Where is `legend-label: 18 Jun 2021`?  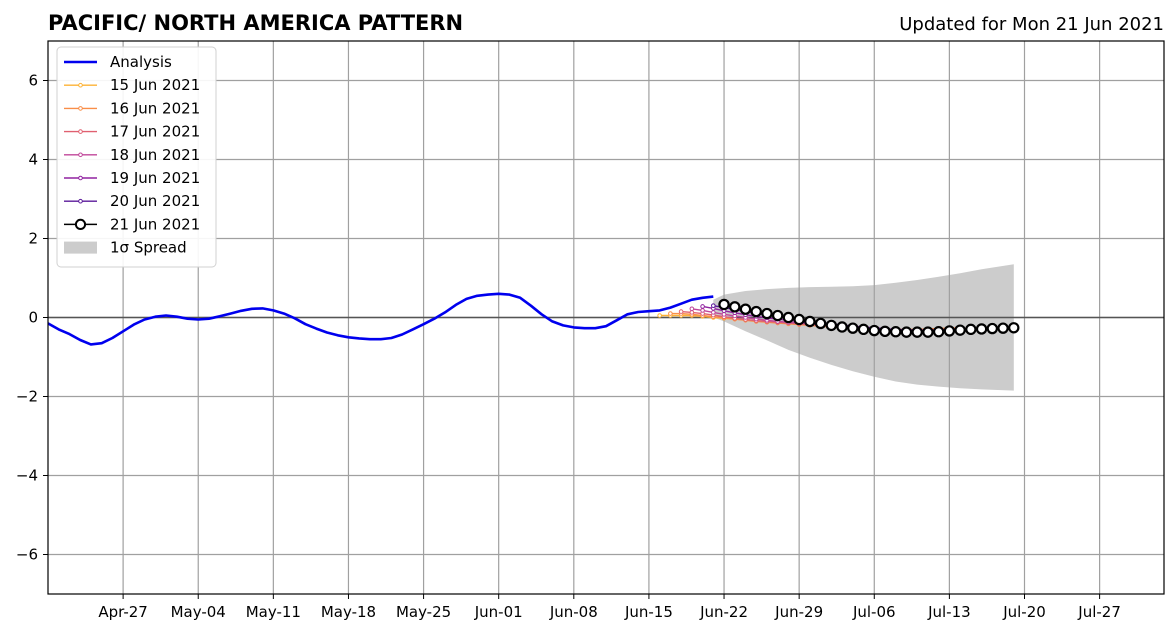 legend-label: 18 Jun 2021 is located at coordinates (155, 155).